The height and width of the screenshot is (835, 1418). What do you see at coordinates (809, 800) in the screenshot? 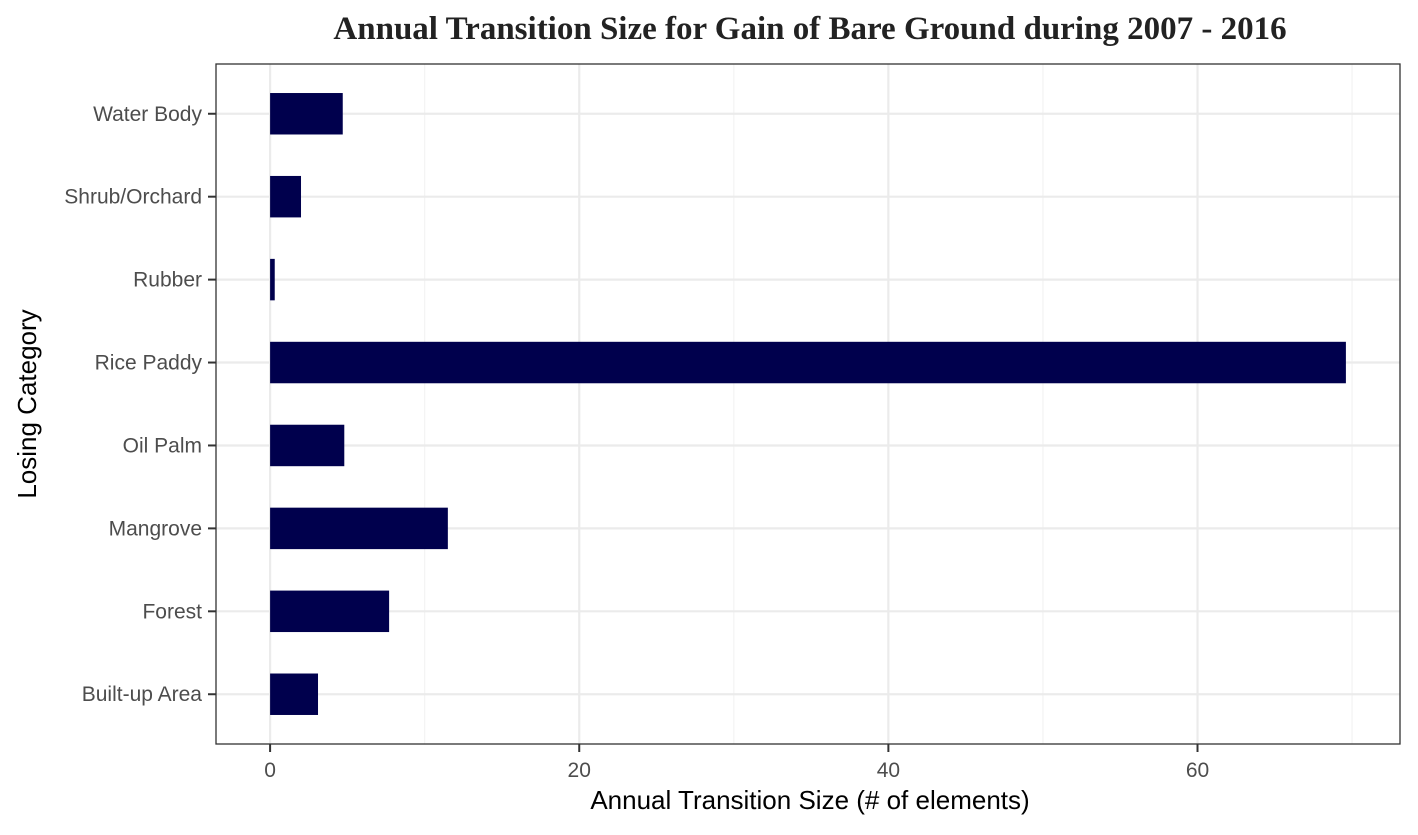
I see `x-axis-title: Annual Transition Size (# of elements)` at bounding box center [809, 800].